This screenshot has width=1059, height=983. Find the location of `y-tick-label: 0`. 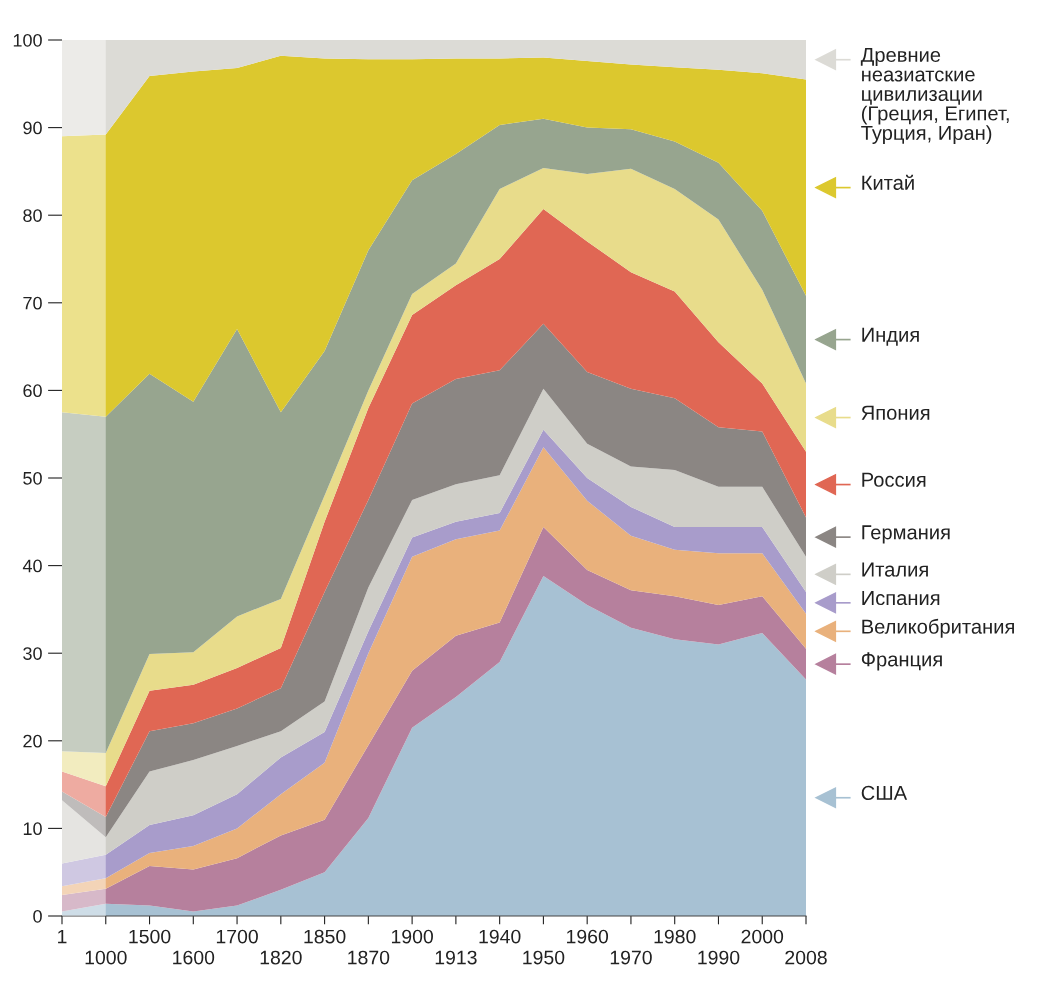

y-tick-label: 0 is located at coordinates (37, 916).